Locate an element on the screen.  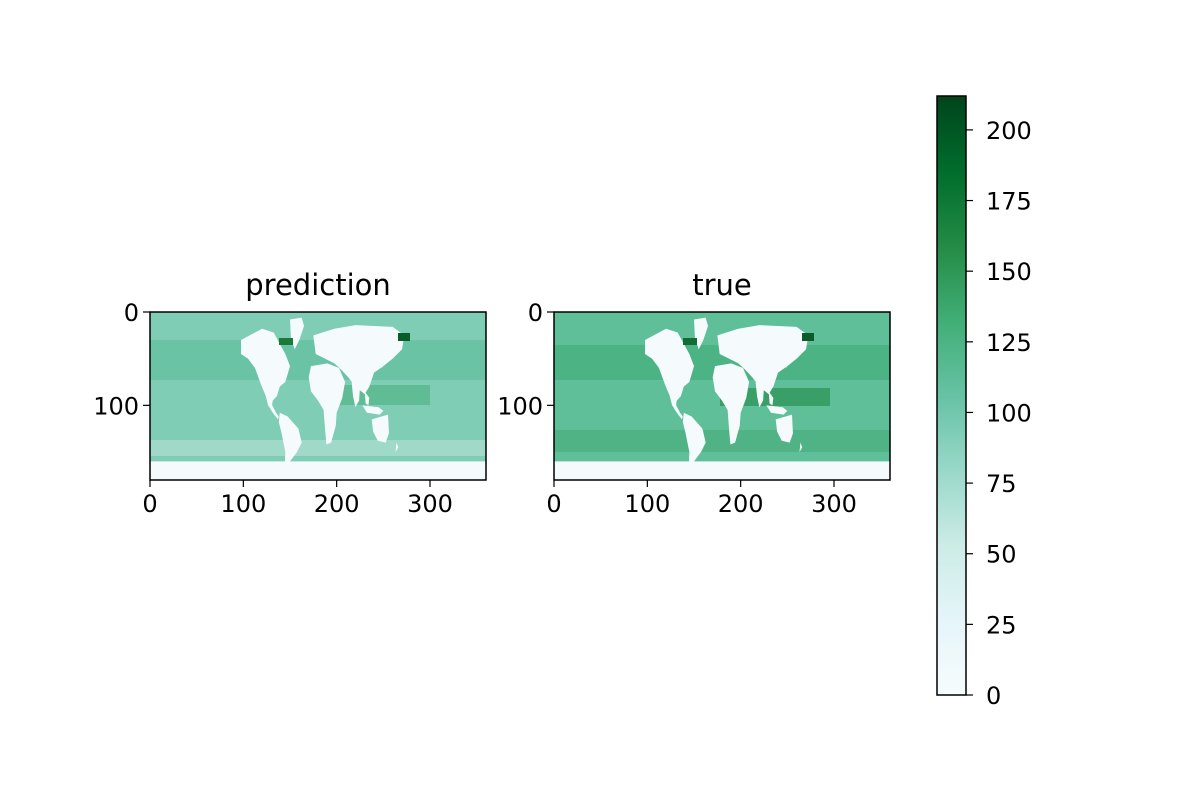
colorbar-tick-label: 100 is located at coordinates (1009, 413).